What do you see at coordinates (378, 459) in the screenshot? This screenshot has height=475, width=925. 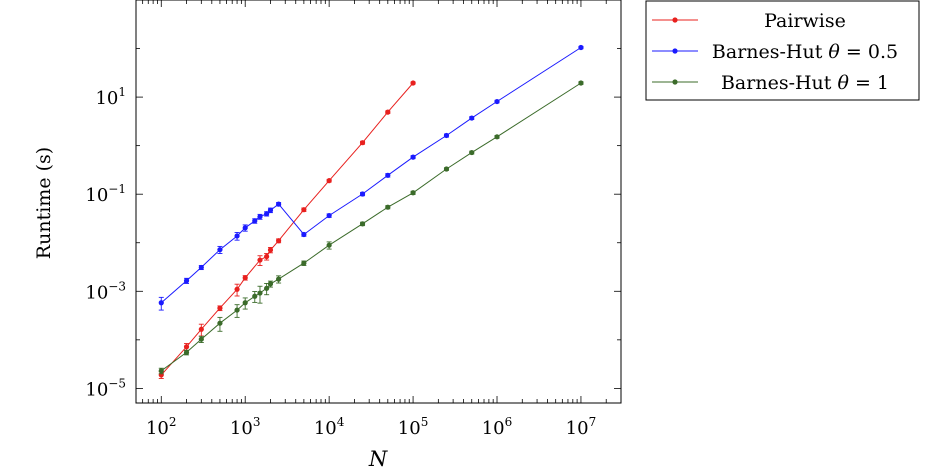 I see `x-axis-label: N` at bounding box center [378, 459].